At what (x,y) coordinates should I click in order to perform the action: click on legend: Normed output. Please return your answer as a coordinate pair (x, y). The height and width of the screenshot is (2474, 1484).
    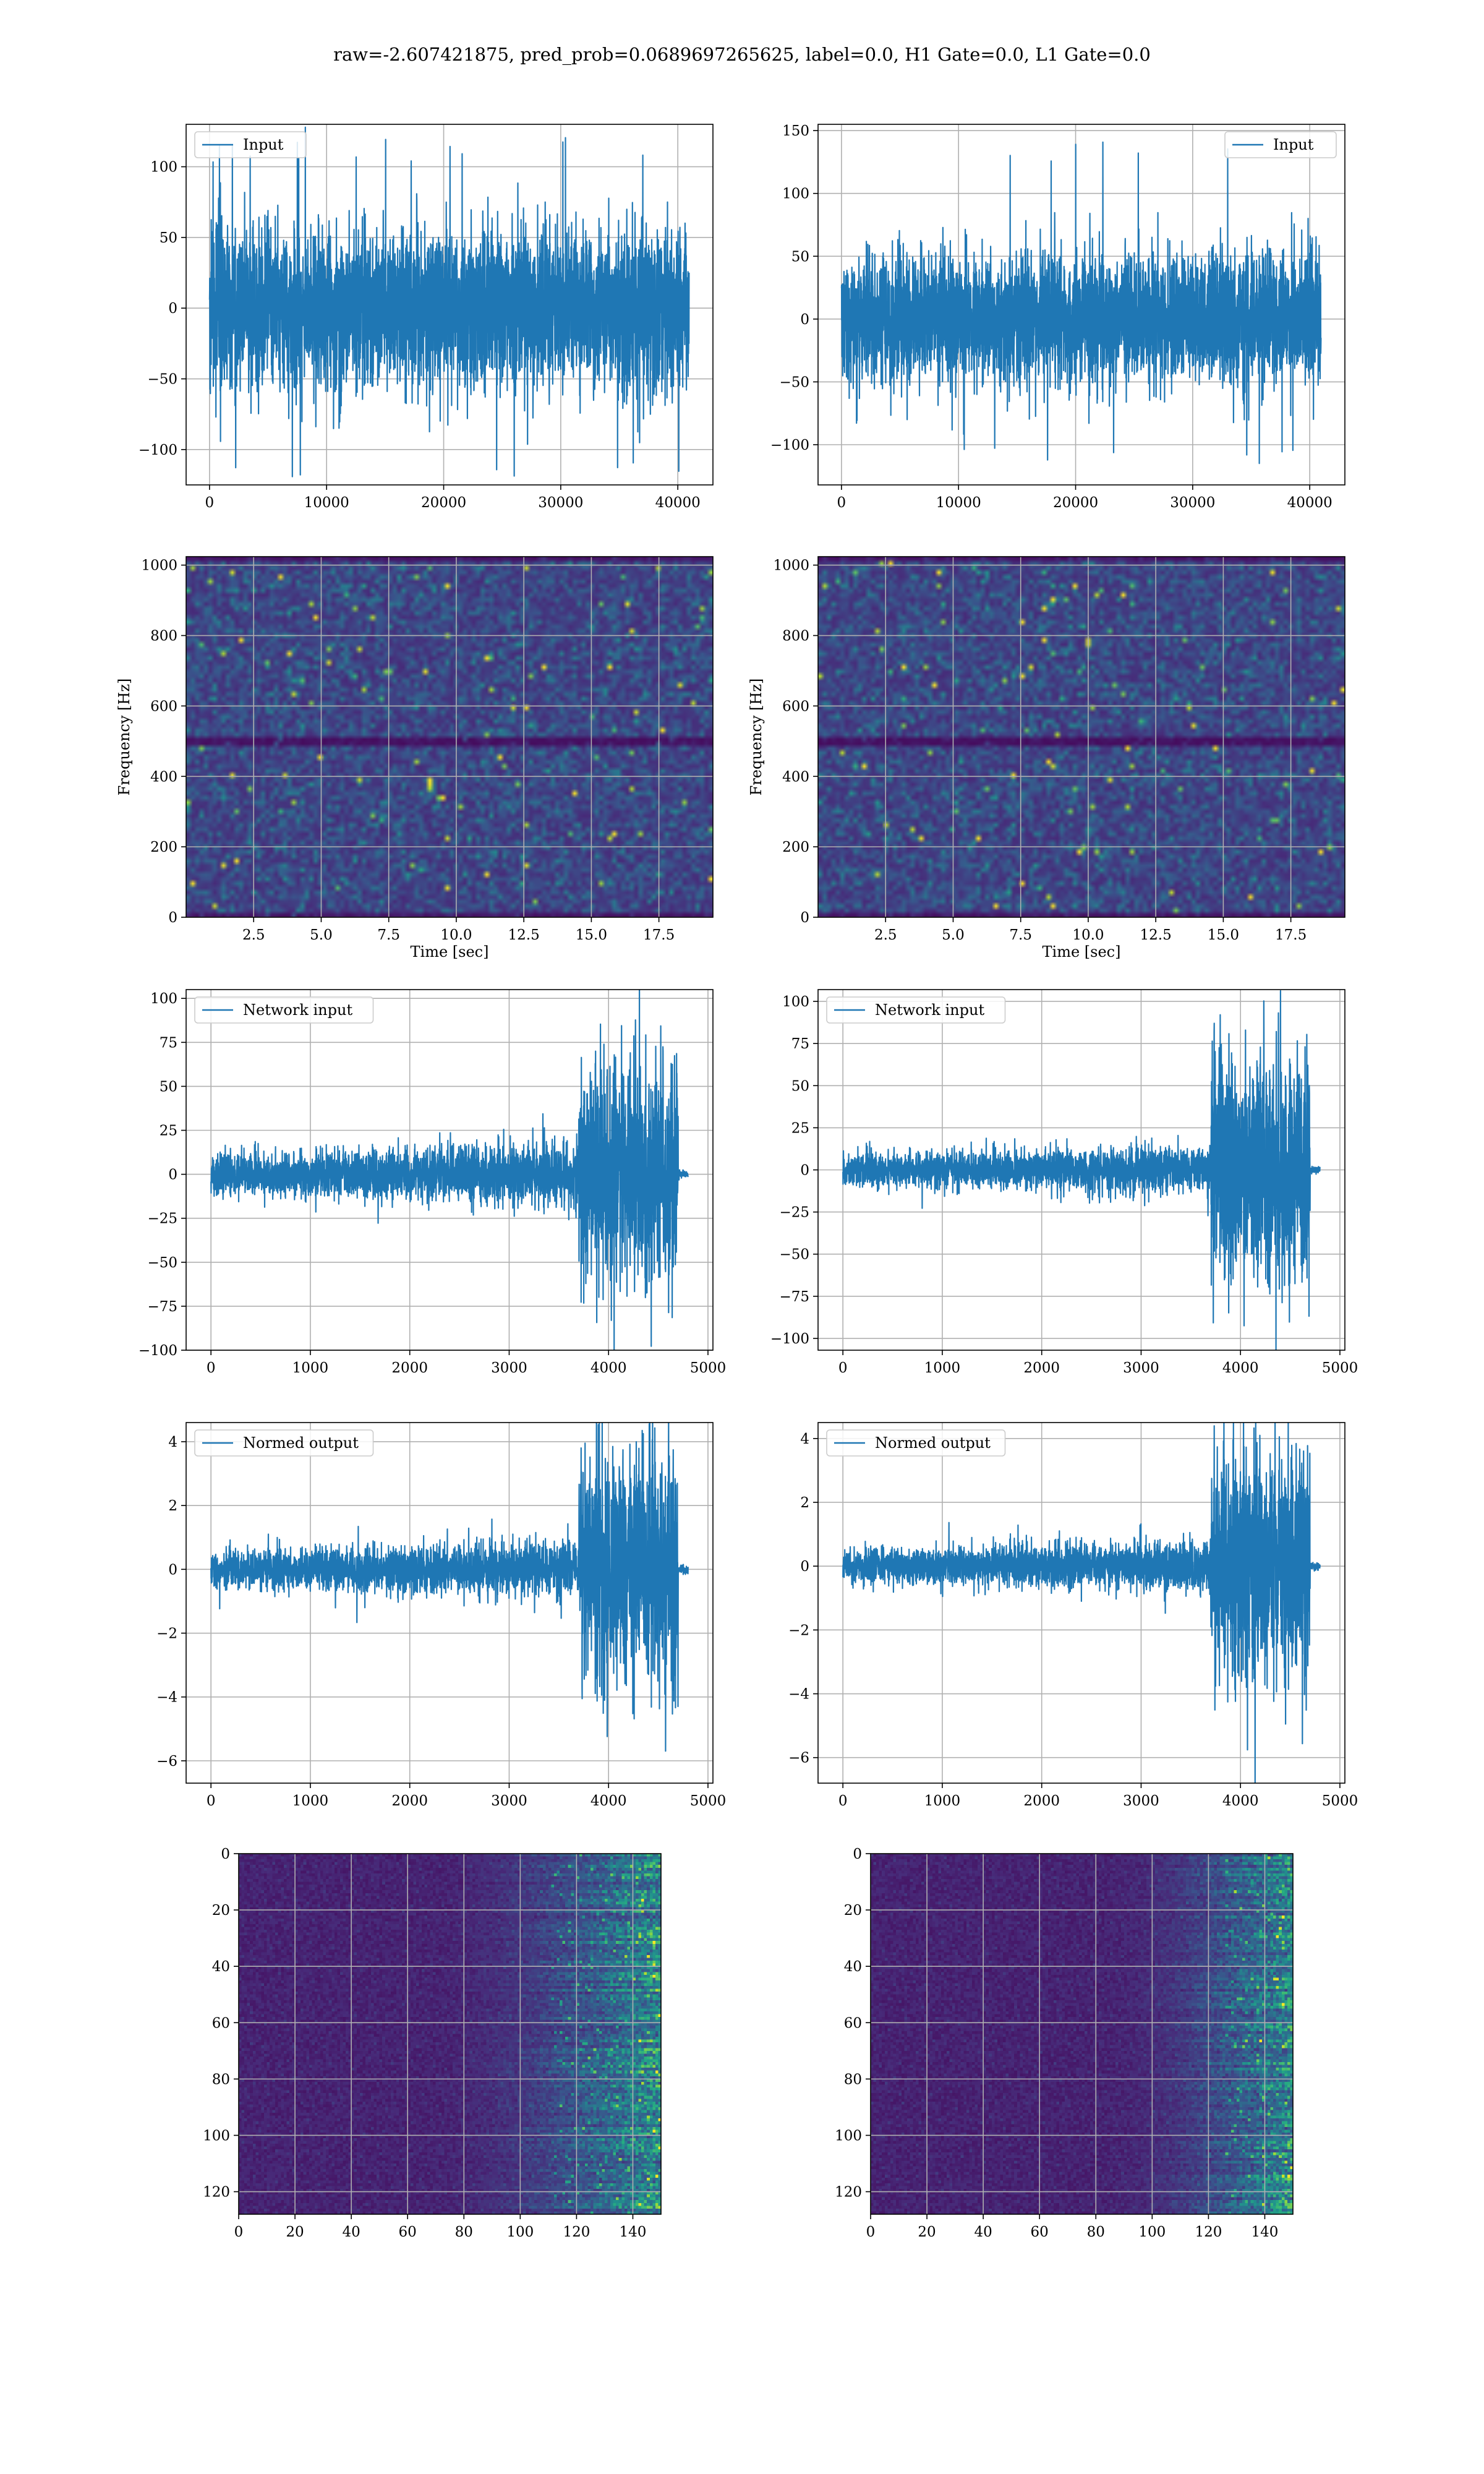
    Looking at the image, I should click on (916, 1443).